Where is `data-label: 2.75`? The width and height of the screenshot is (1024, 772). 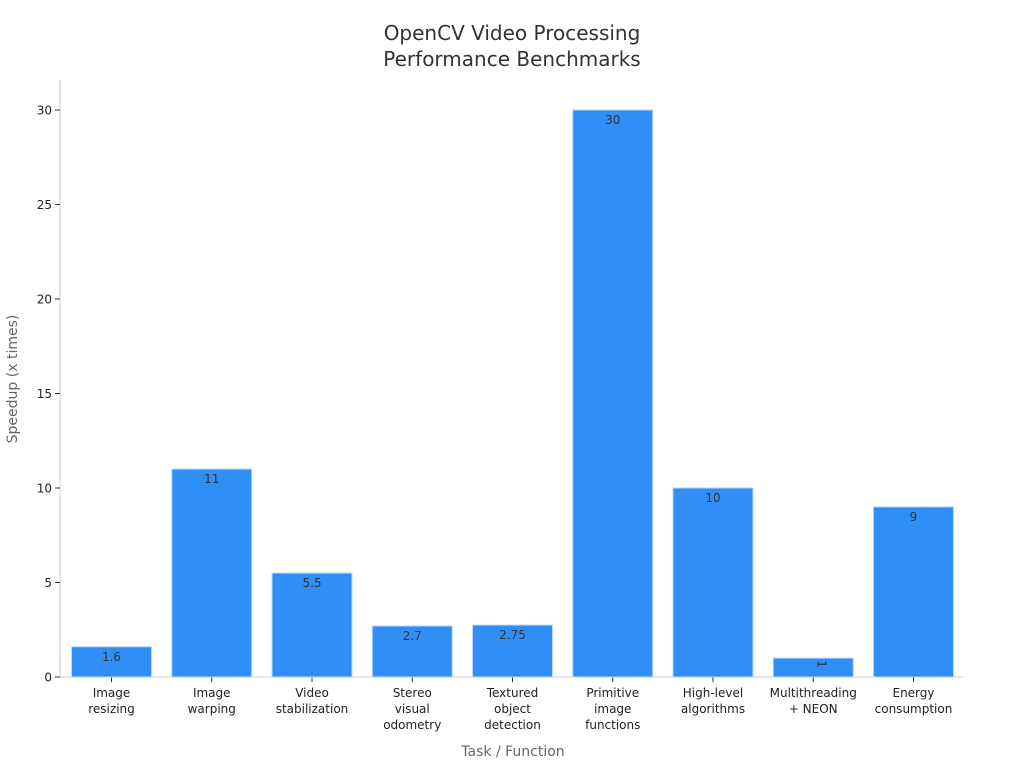 data-label: 2.75 is located at coordinates (512, 635).